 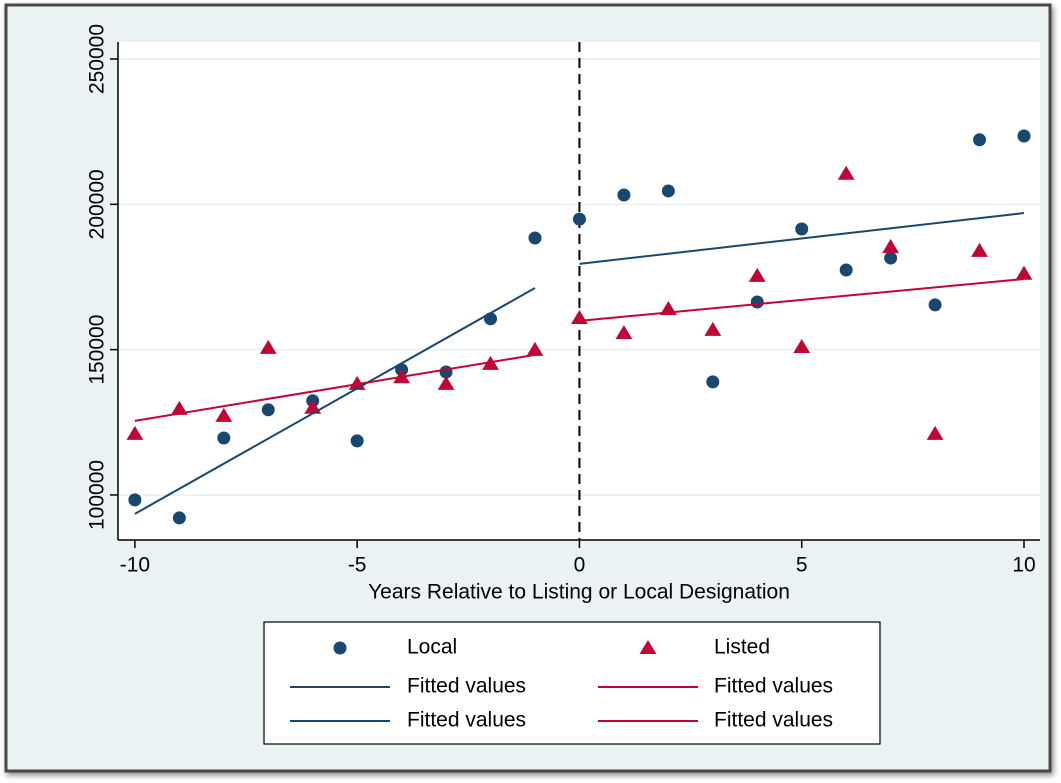 I want to click on x-tick-label: -5, so click(x=357, y=565).